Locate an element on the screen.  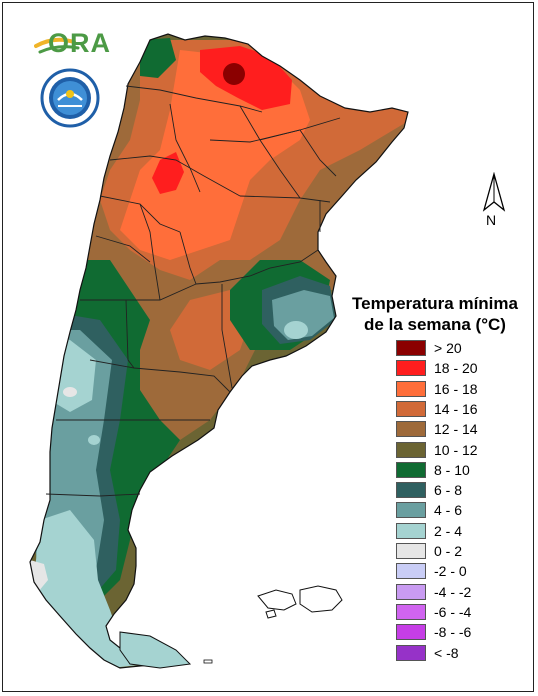
legend-label: 2 - 4 is located at coordinates (448, 531).